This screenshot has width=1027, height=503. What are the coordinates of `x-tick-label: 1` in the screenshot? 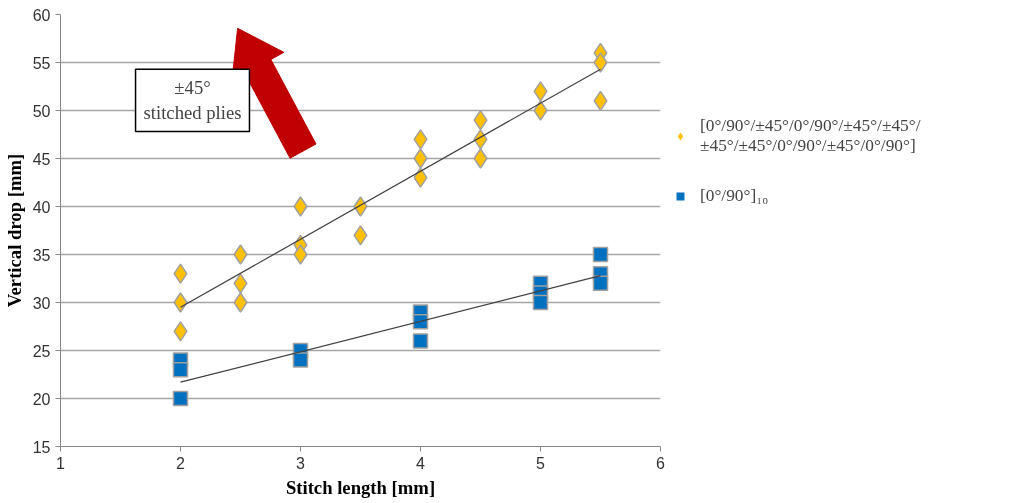 It's located at (61, 463).